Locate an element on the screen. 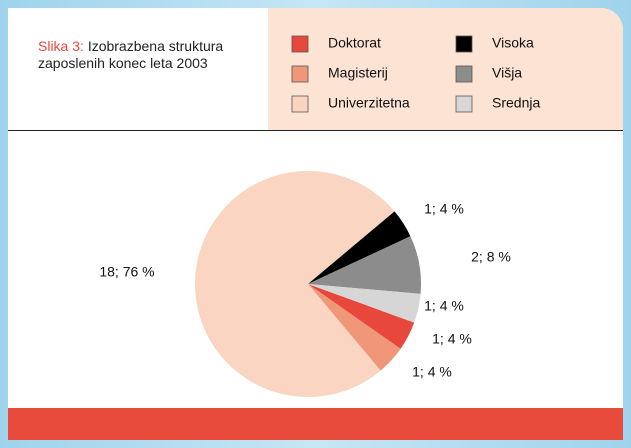  legend-label: Magisterij is located at coordinates (358, 73).